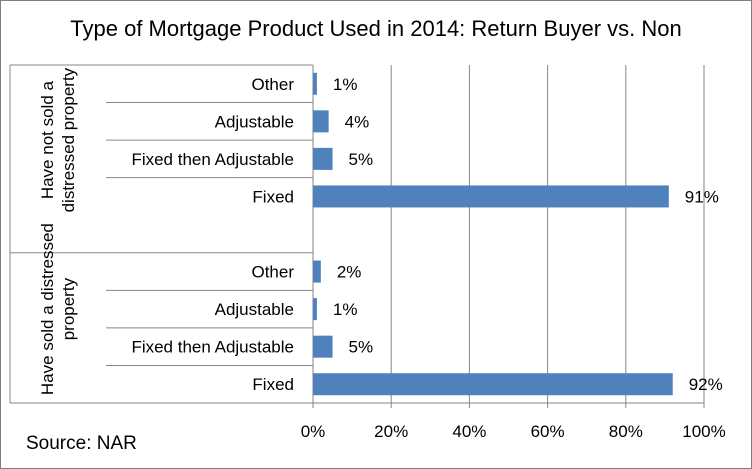 The width and height of the screenshot is (752, 469). What do you see at coordinates (81, 443) in the screenshot?
I see `source-note: Source: NAR` at bounding box center [81, 443].